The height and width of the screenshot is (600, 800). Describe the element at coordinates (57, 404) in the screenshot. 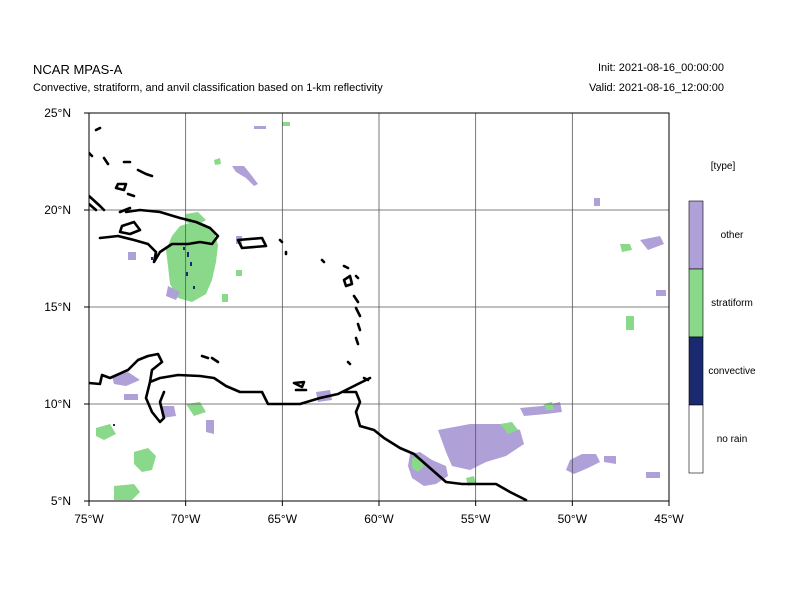

I see `y-tick-label: 10°N` at that location.